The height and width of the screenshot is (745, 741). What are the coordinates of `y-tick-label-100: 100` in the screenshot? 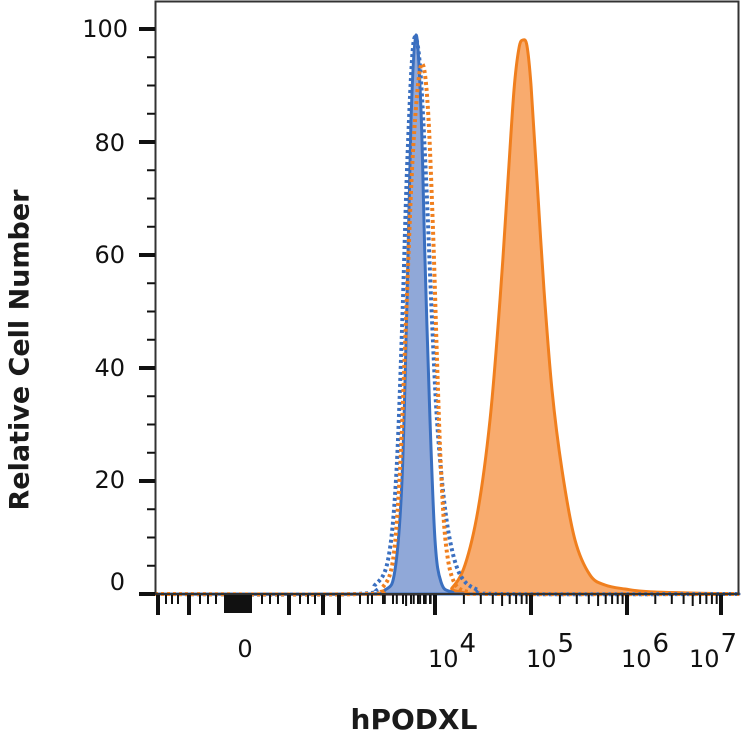 It's located at (105, 29).